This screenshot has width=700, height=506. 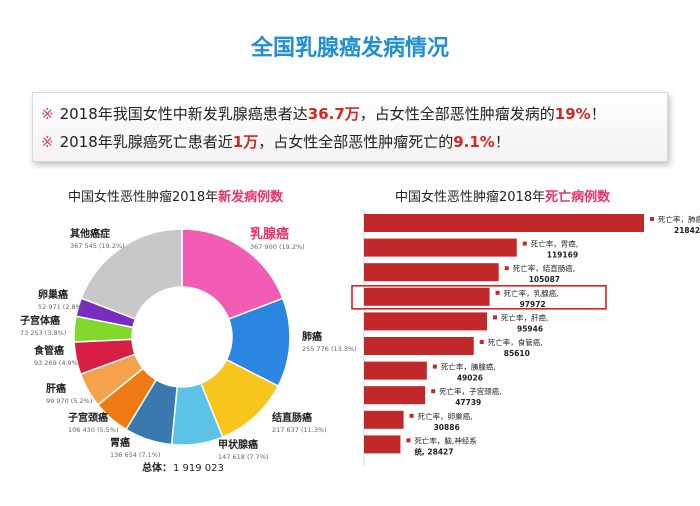 I want to click on pie-slice-label: 结直肠癌, so click(x=292, y=417).